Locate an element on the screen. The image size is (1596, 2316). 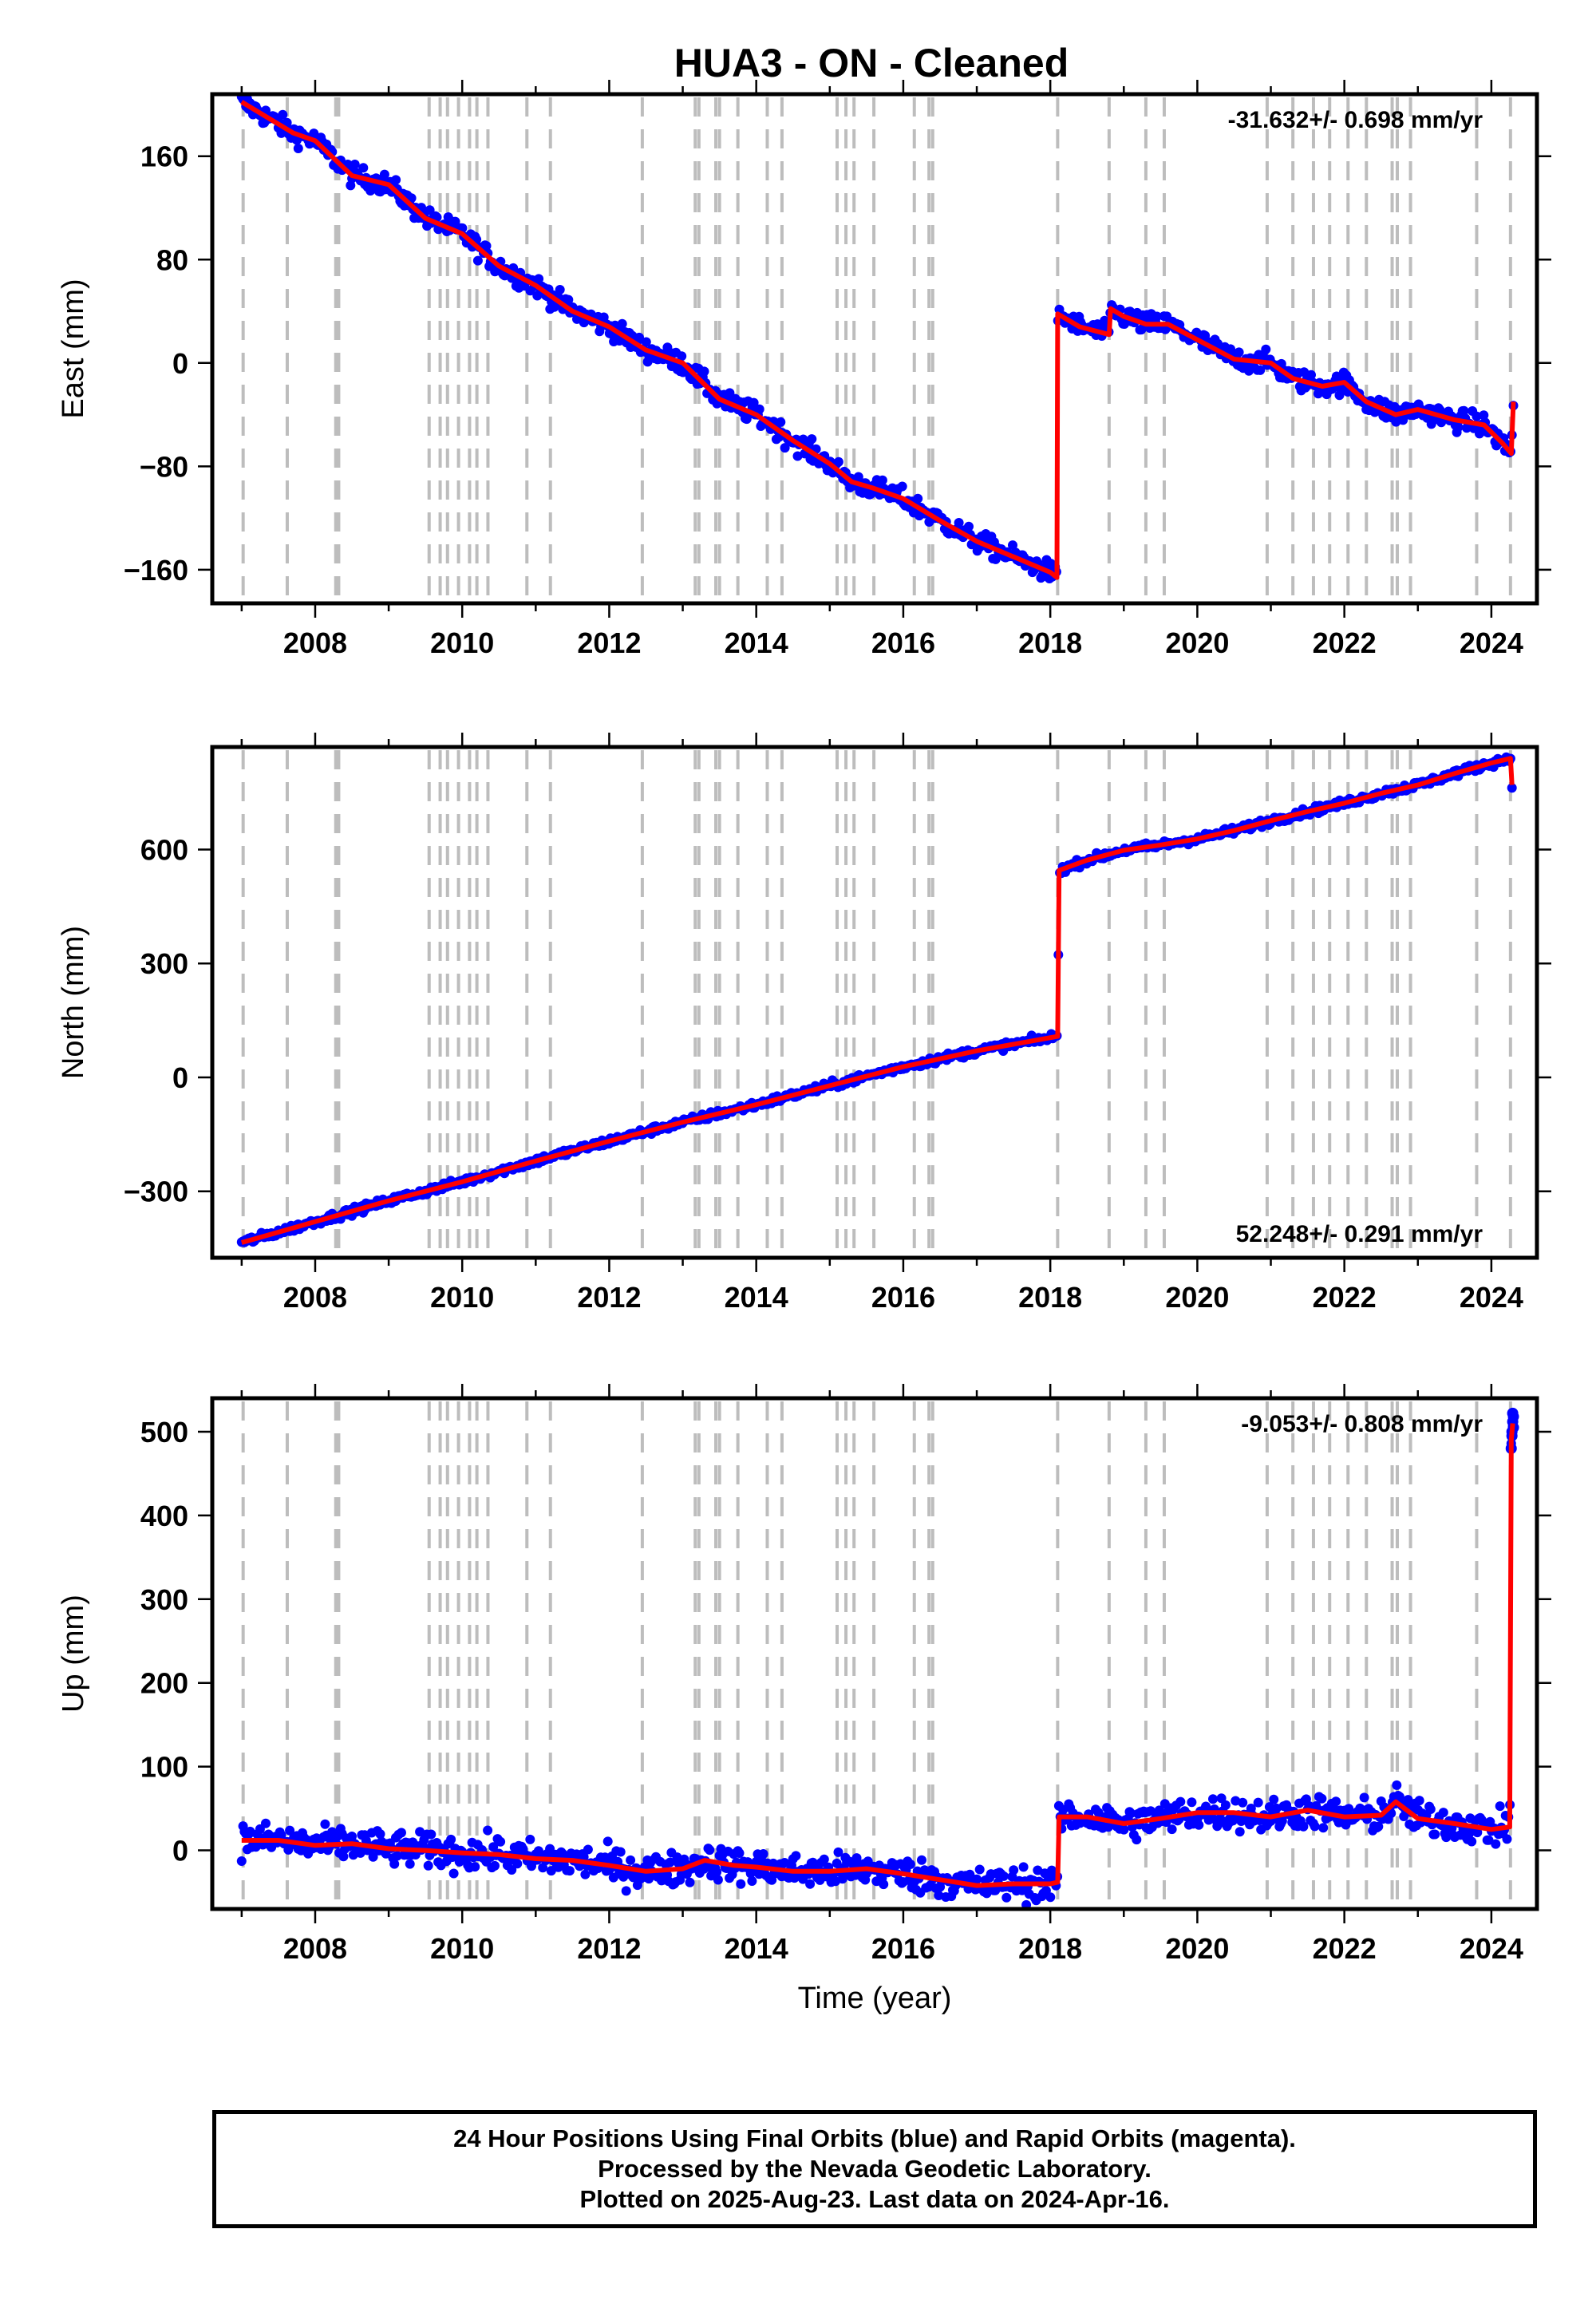
up-ytick-label: 100 is located at coordinates (164, 1767).